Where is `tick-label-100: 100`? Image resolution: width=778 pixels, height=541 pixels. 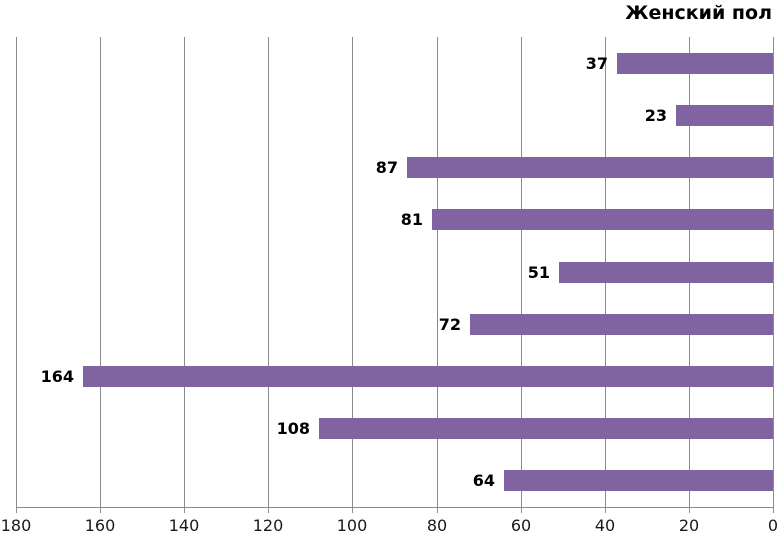
tick-label-100: 100 is located at coordinates (352, 525).